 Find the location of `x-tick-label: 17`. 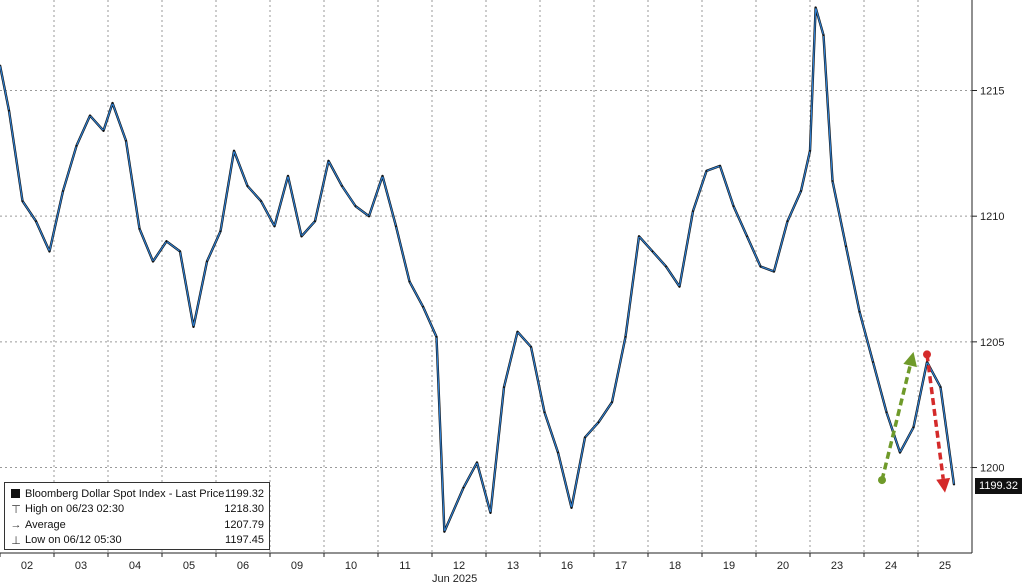

x-tick-label: 17 is located at coordinates (621, 566).